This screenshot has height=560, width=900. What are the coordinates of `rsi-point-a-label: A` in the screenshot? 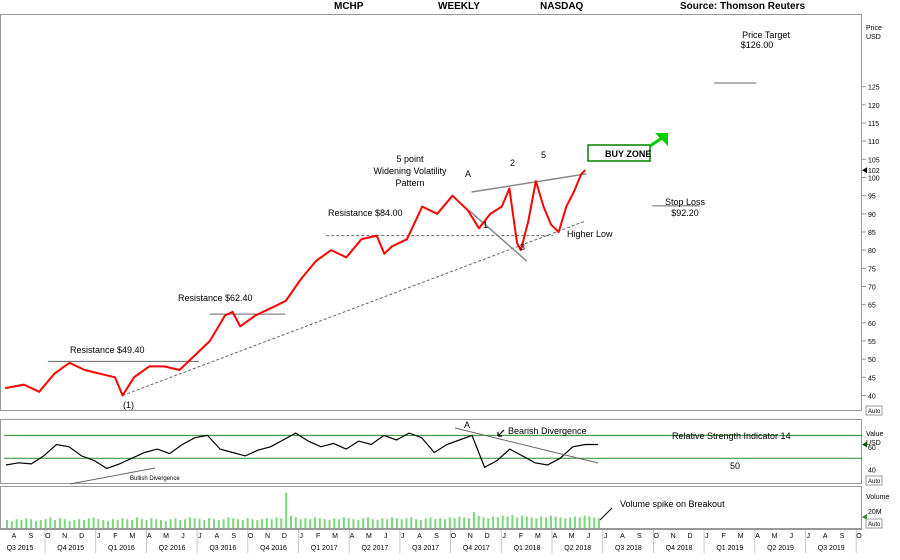 It's located at (467, 425).